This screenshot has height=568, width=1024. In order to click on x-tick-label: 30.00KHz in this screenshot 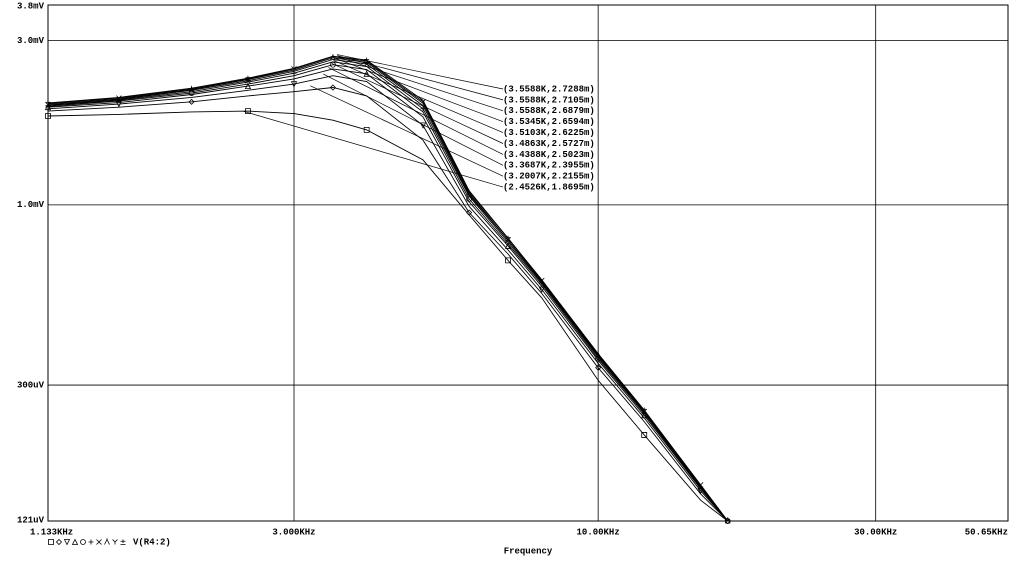, I will do `click(875, 532)`.